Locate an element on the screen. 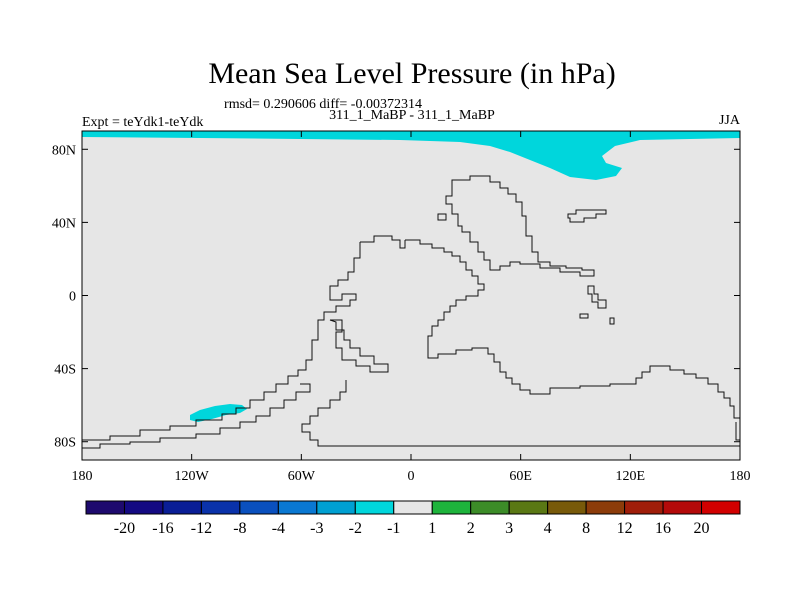 This screenshot has width=800, height=600. x-tick-label: 60W is located at coordinates (302, 476).